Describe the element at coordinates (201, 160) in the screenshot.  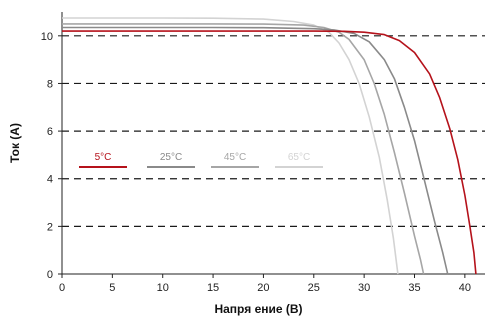
I see `legend: 5°C 25°C 45°C 65°C` at that location.